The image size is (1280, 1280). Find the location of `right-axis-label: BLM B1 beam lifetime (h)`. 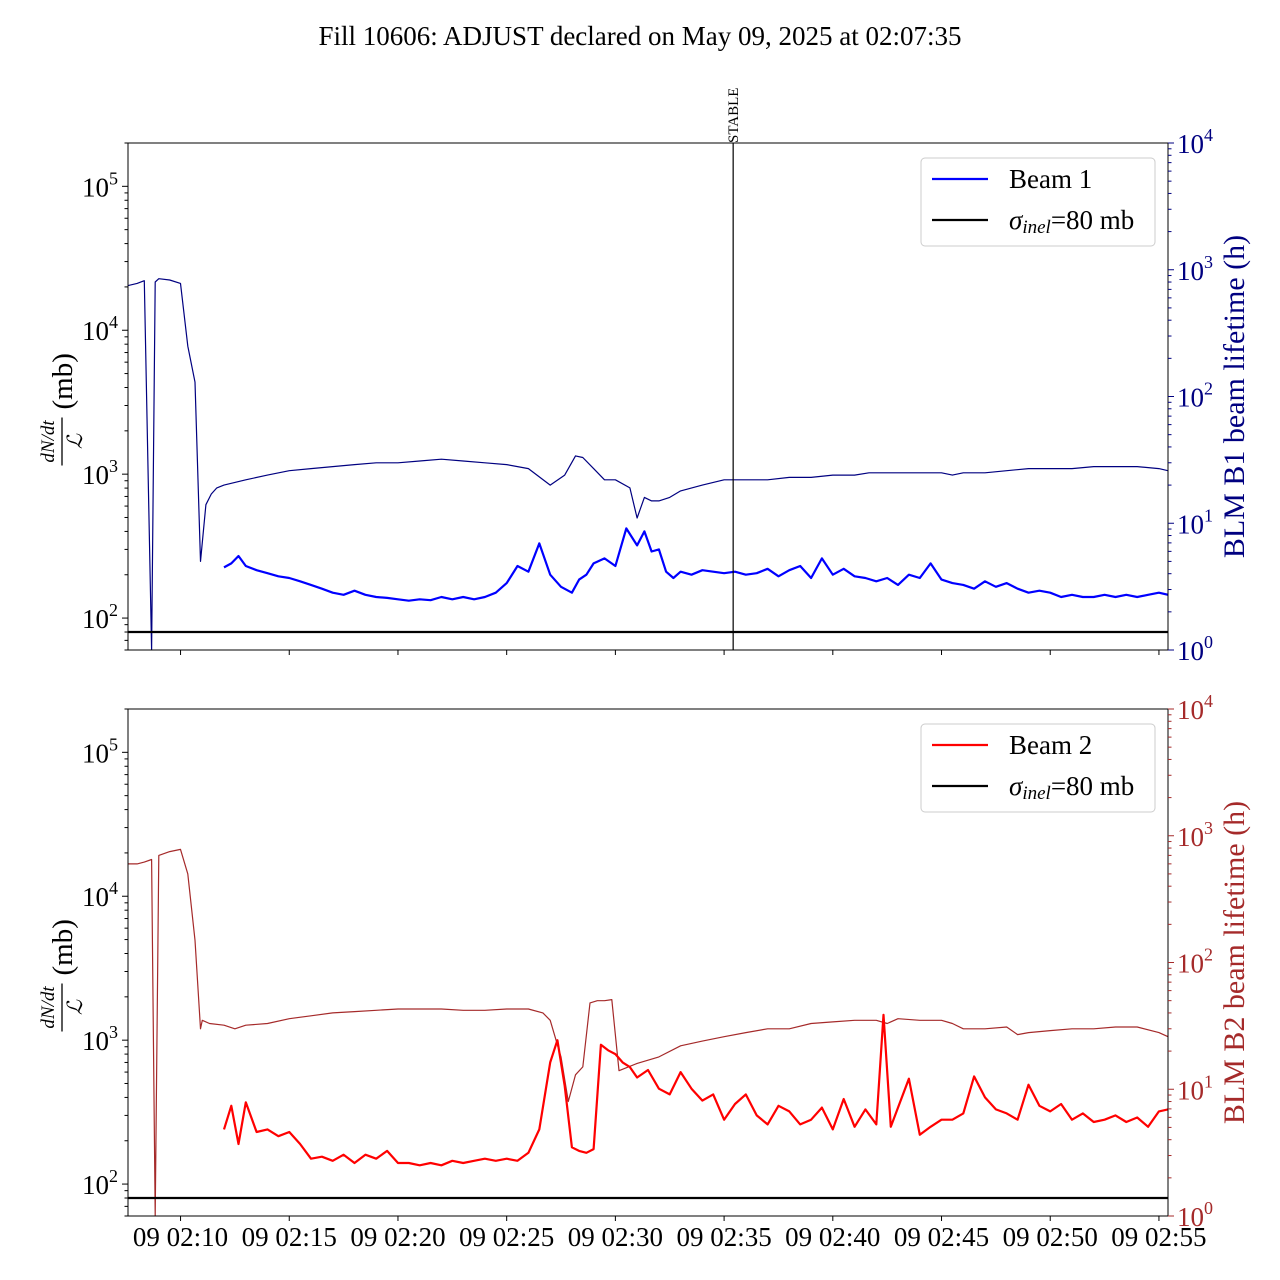

right-axis-label: BLM B1 beam lifetime (h) is located at coordinates (1234, 396).